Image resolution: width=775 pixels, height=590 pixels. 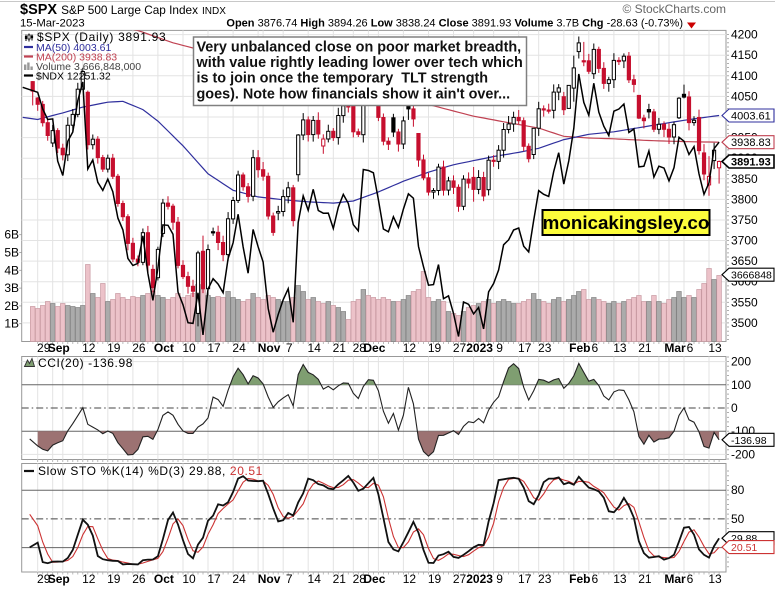 I want to click on svg-text: 80, so click(x=738, y=490).